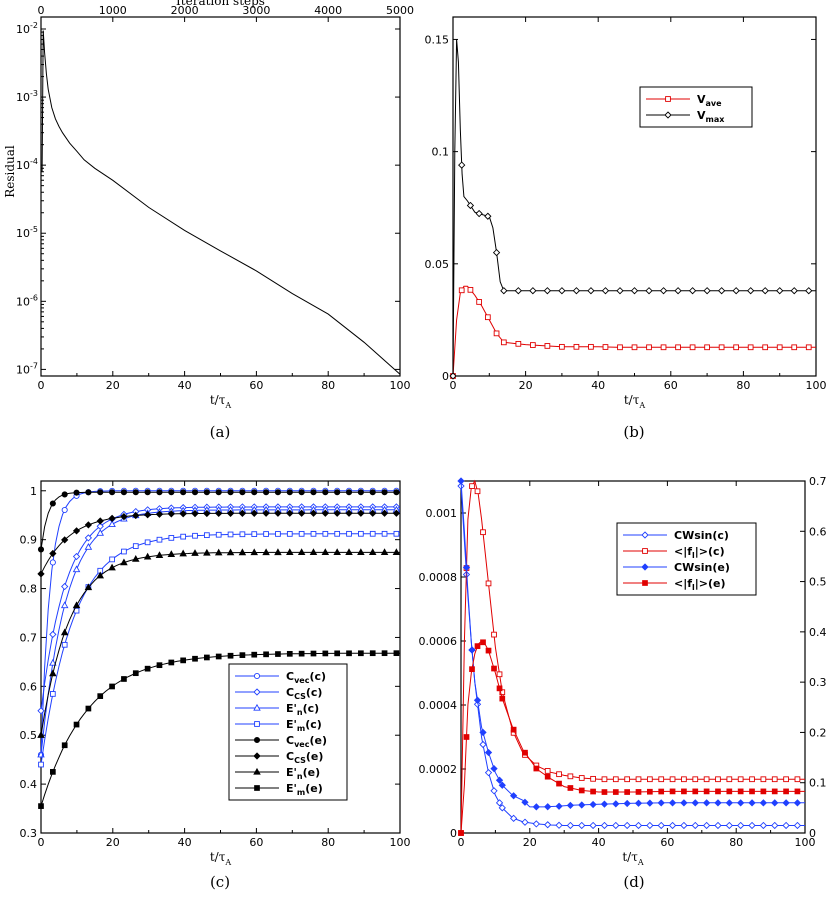 The height and width of the screenshot is (902, 830). I want to click on y-tick-label: 10⁻⁷, so click(27, 368).